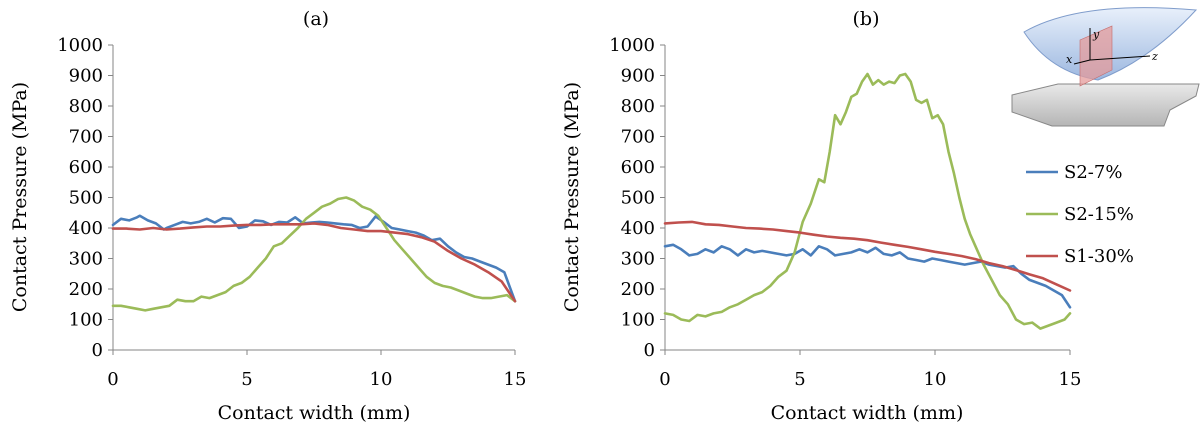  I want to click on panel-a-y-axis: 0 100 200 300 400 500 600 700 800 900 1000, so click(85, 198).